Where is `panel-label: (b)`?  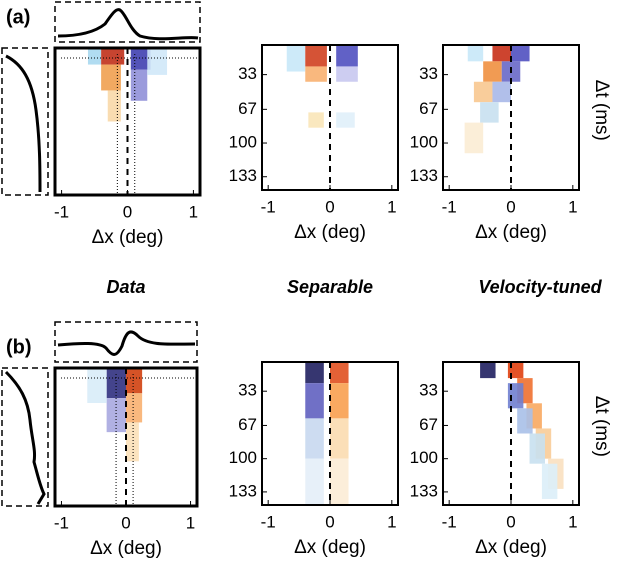 panel-label: (b) is located at coordinates (19, 347).